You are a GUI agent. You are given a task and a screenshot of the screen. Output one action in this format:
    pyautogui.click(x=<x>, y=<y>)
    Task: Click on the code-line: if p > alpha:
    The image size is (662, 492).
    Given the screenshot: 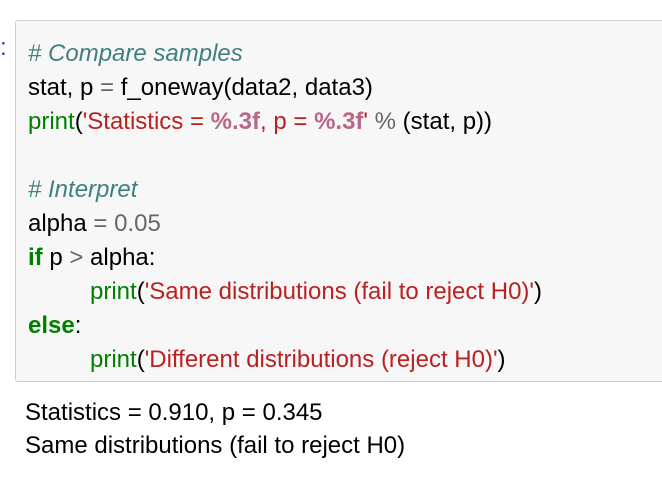 What is the action you would take?
    pyautogui.click(x=345, y=258)
    